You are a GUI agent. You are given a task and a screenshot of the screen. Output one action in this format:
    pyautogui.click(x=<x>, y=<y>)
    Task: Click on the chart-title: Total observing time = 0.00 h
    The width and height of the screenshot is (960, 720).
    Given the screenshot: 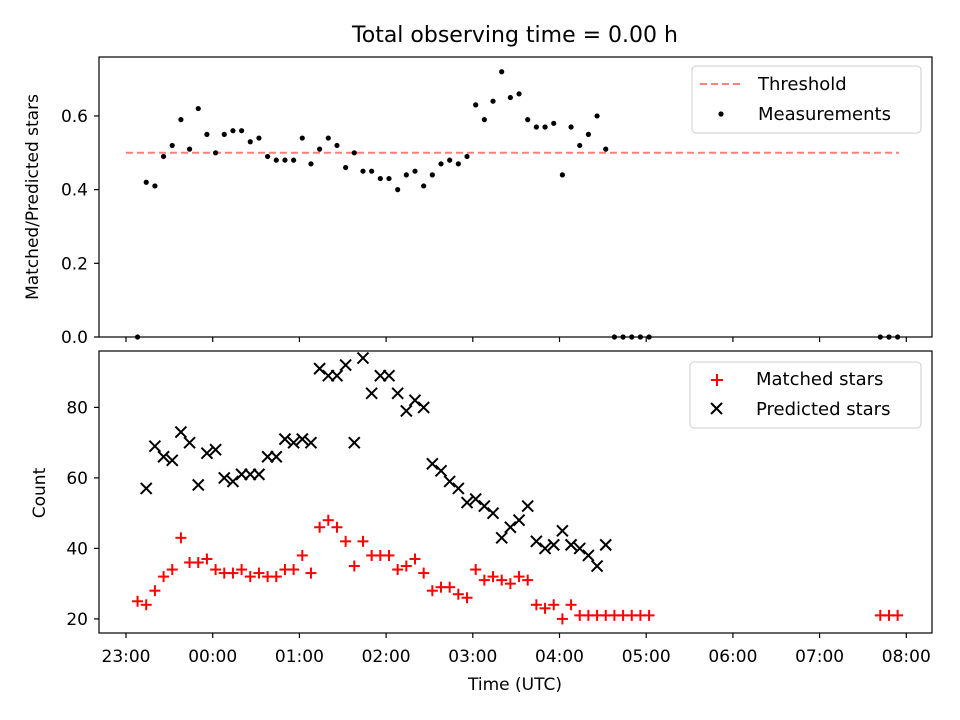 What is the action you would take?
    pyautogui.click(x=514, y=35)
    